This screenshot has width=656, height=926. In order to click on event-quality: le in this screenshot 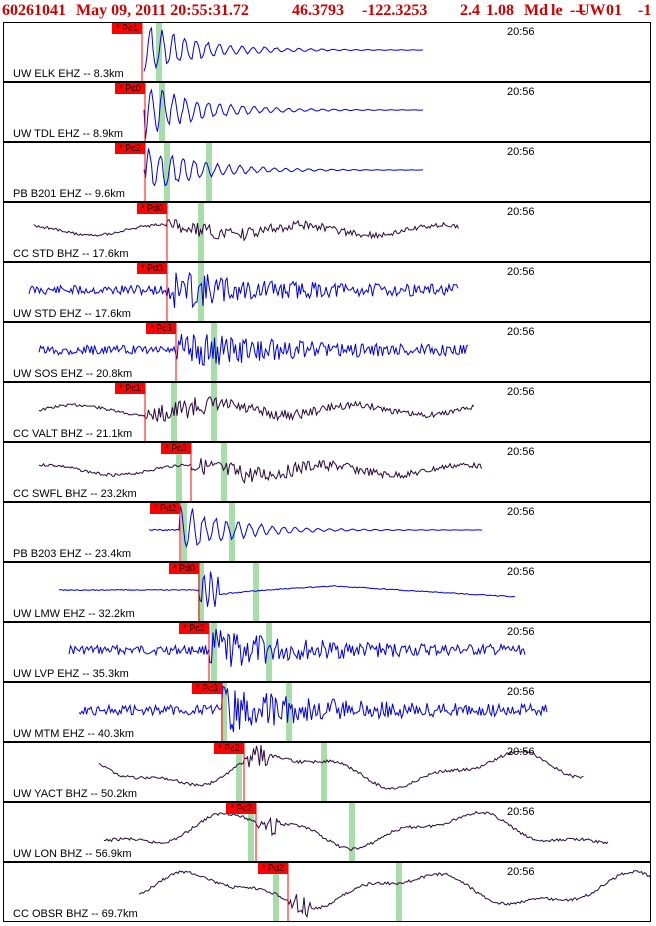, I will do `click(557, 10)`.